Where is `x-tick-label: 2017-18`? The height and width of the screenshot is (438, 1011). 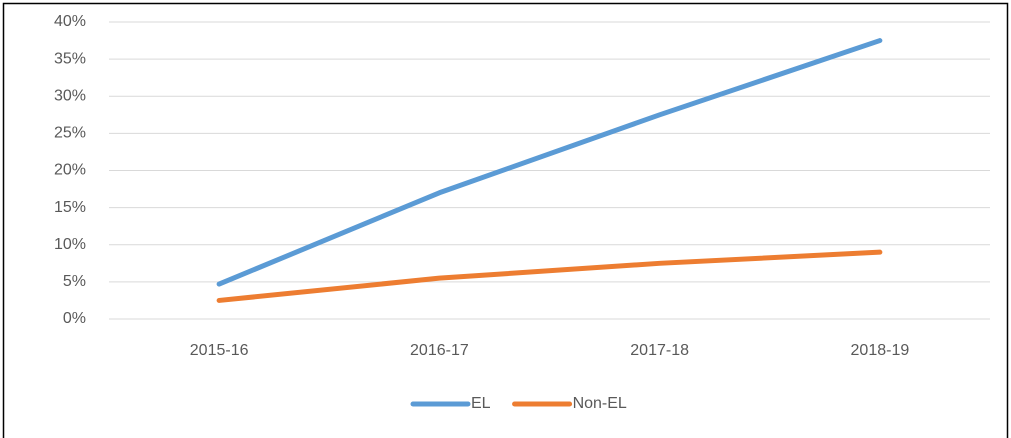 x-tick-label: 2017-18 is located at coordinates (659, 350).